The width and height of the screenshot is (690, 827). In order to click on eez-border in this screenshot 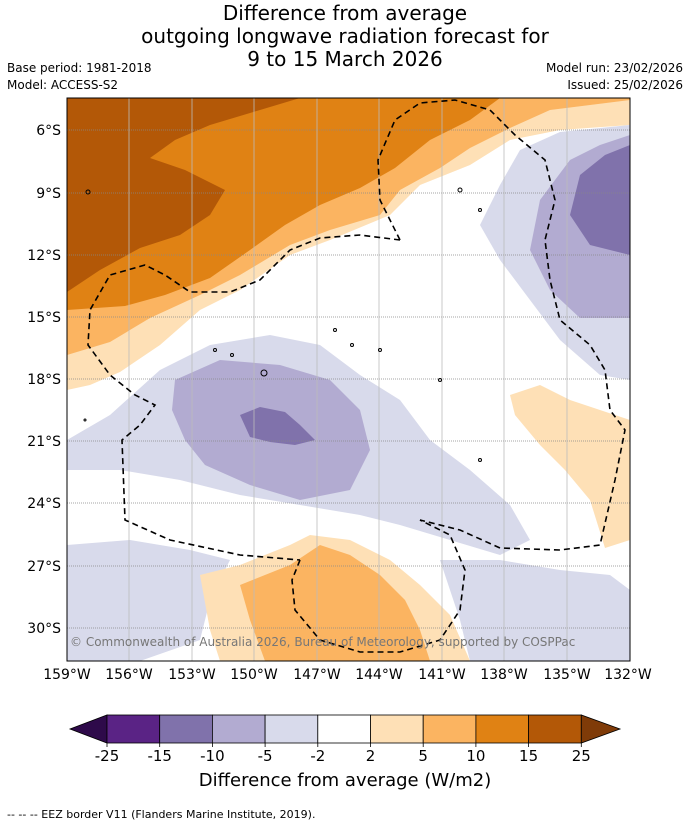, I will do `click(378, 586)`.